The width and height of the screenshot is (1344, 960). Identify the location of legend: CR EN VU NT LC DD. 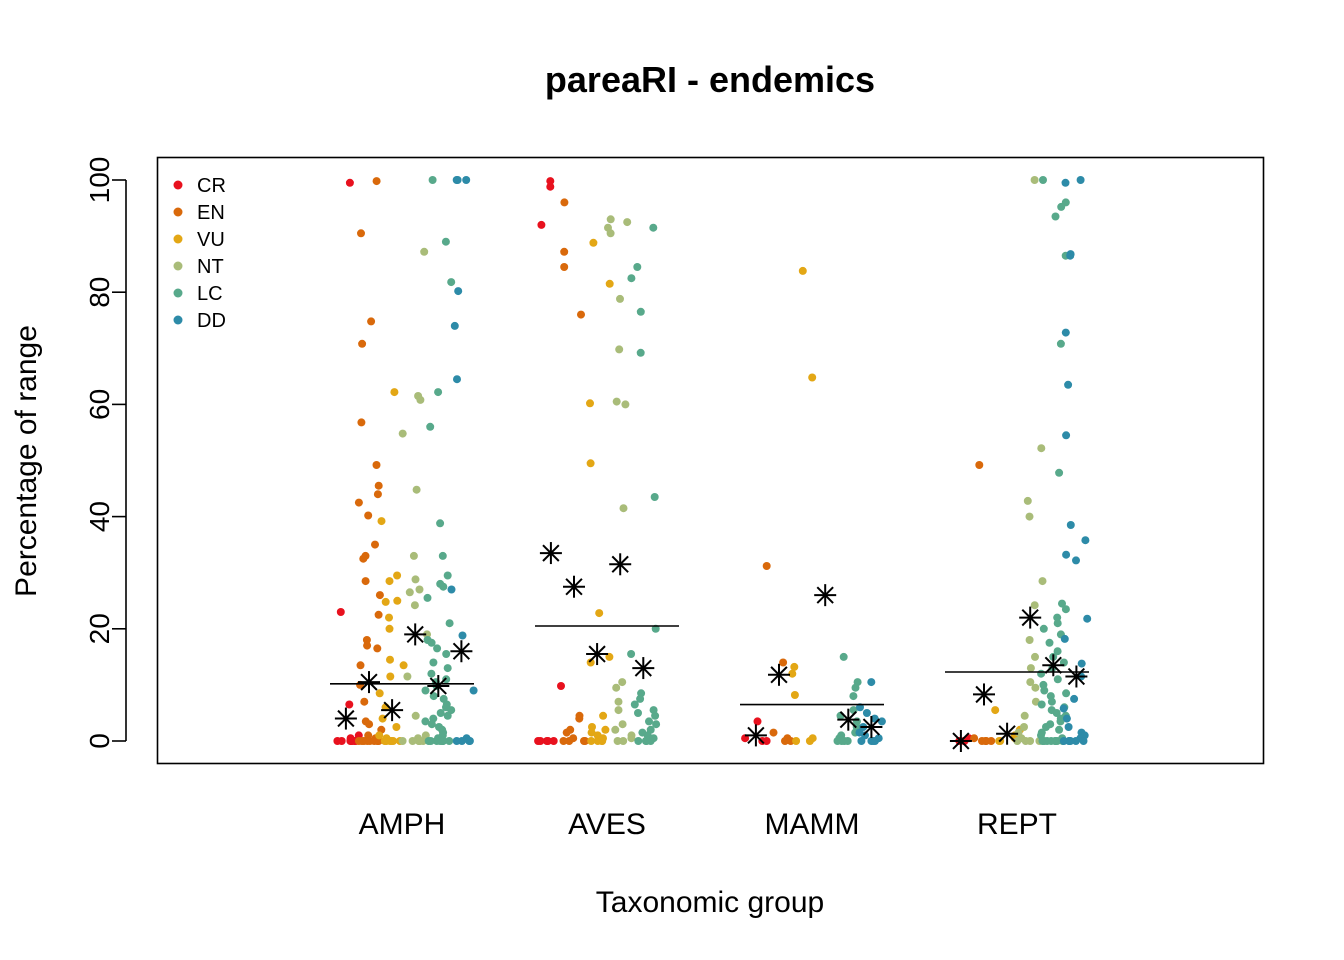
(199, 253).